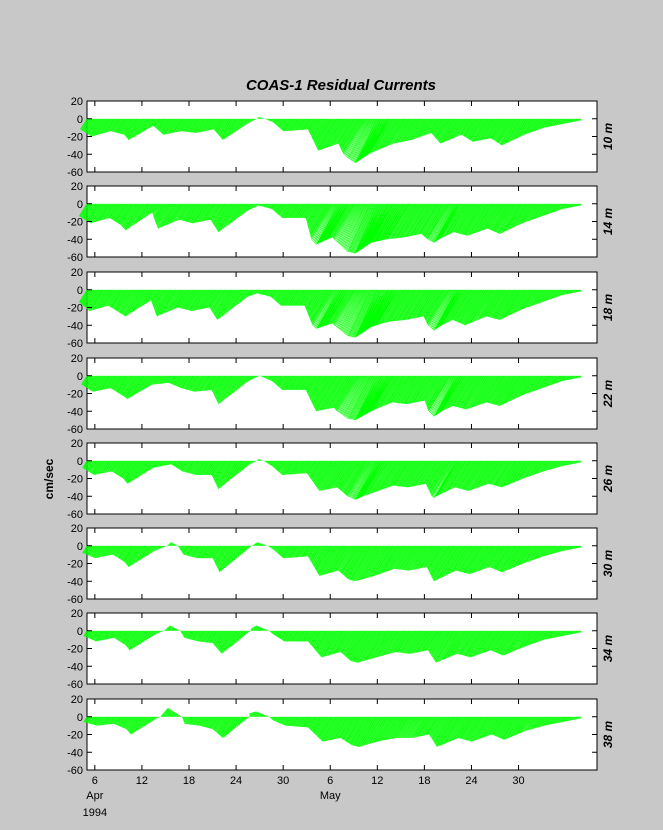 Image resolution: width=663 pixels, height=830 pixels. I want to click on series-depth-label: 10 m, so click(608, 136).